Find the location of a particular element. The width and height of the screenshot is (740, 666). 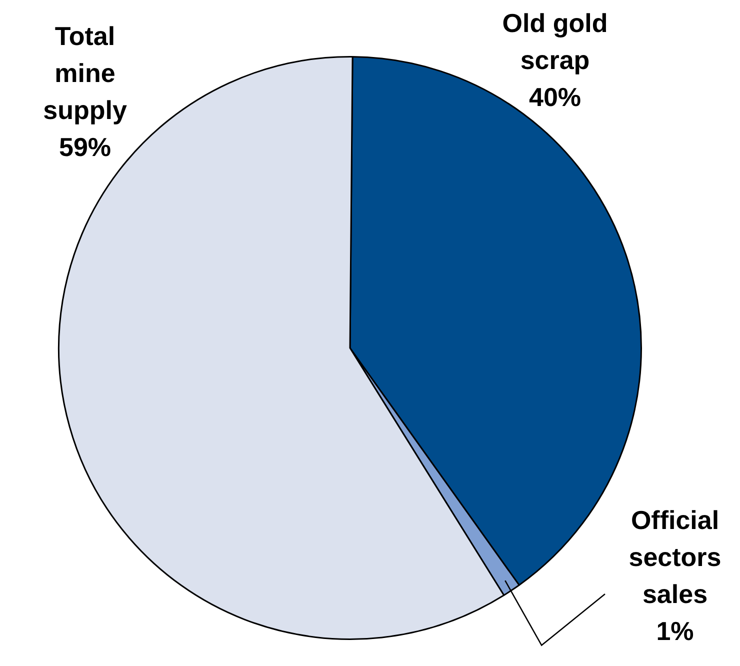

data-label: 40% is located at coordinates (555, 97).